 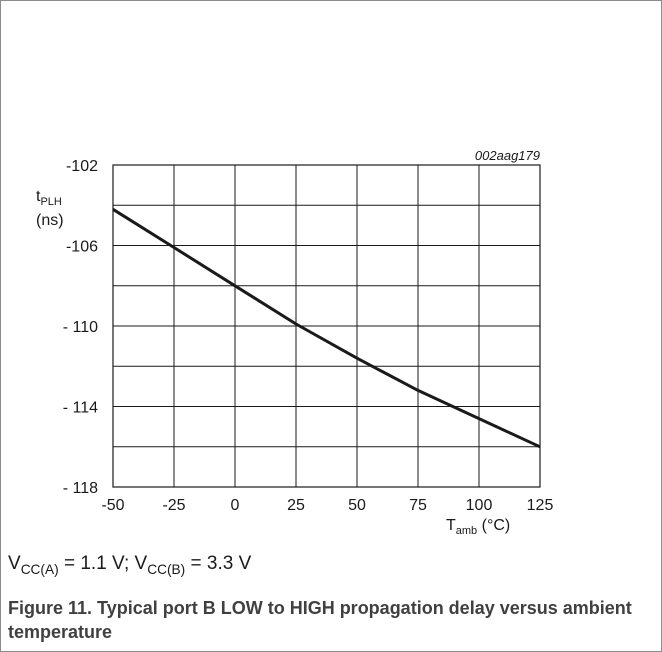 What do you see at coordinates (82, 166) in the screenshot?
I see `y-tick-label: -102` at bounding box center [82, 166].